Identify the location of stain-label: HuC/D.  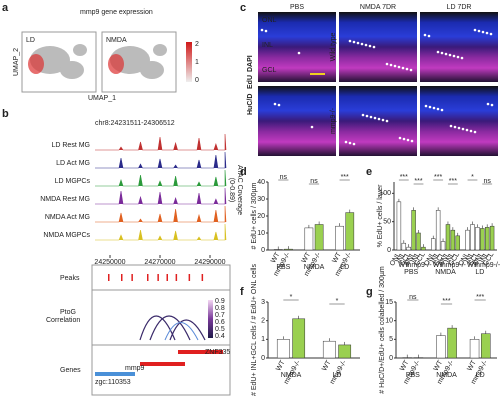
(250, 104).